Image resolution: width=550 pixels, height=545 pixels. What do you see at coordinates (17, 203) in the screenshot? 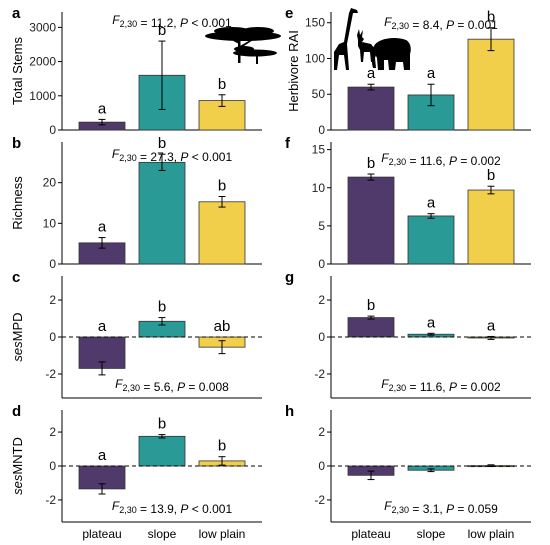
I see `y-axis-label-text: Richness` at bounding box center [17, 203].